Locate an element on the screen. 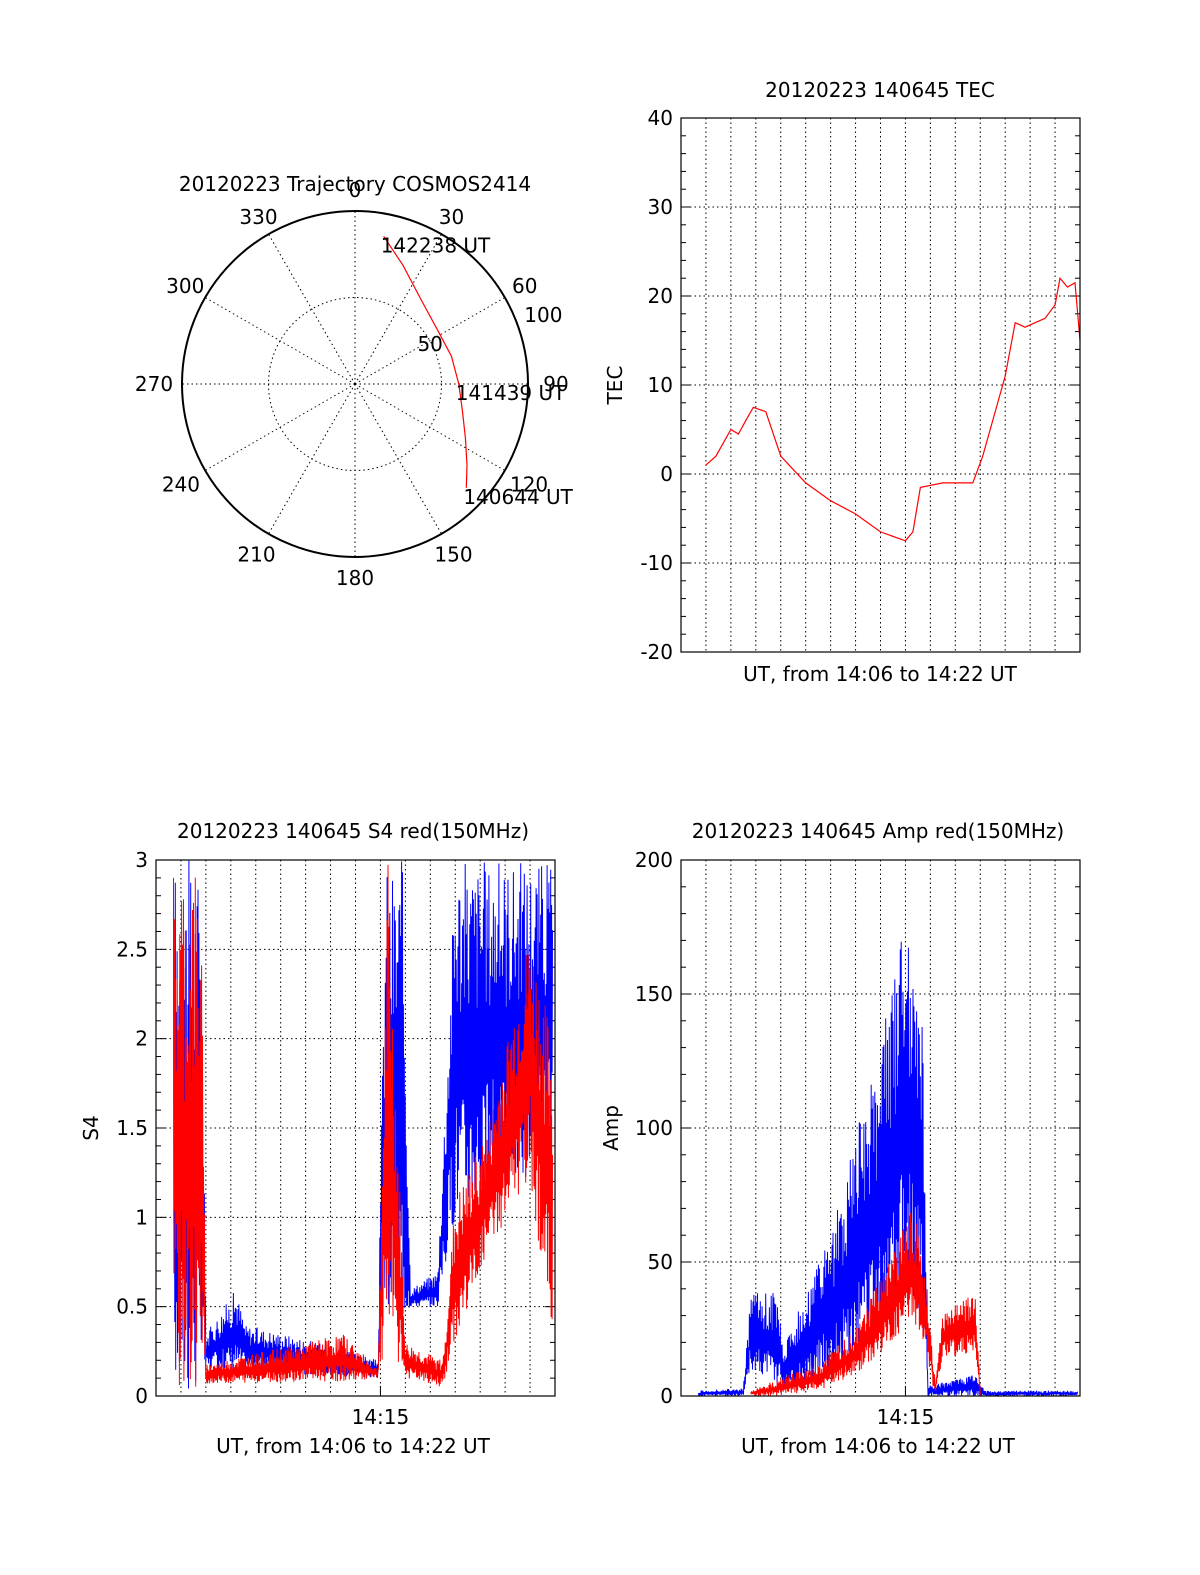  polar-azimuth-label: 240 is located at coordinates (181, 485).